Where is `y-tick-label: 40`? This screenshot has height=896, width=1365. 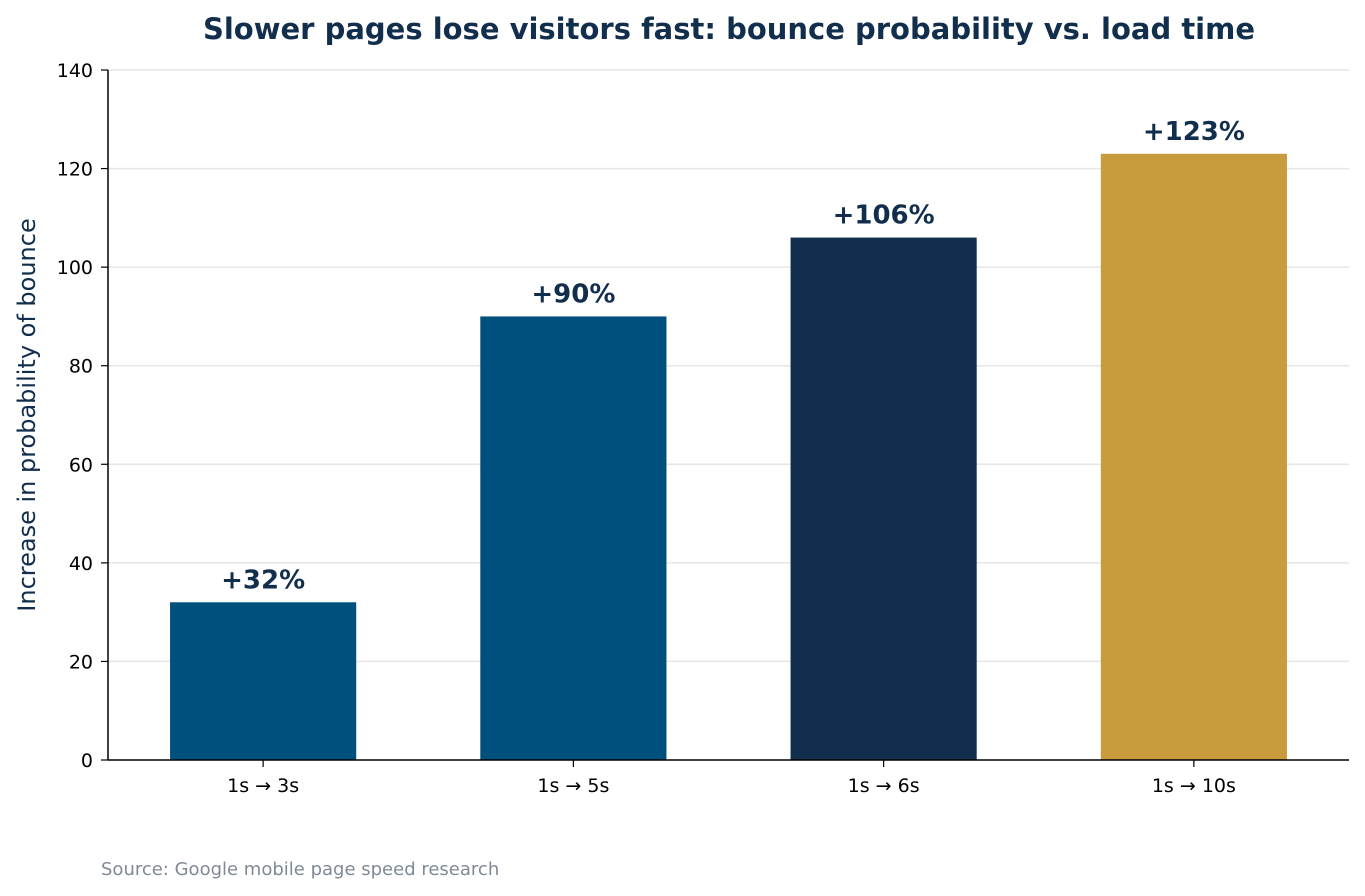
y-tick-label: 40 is located at coordinates (81, 564).